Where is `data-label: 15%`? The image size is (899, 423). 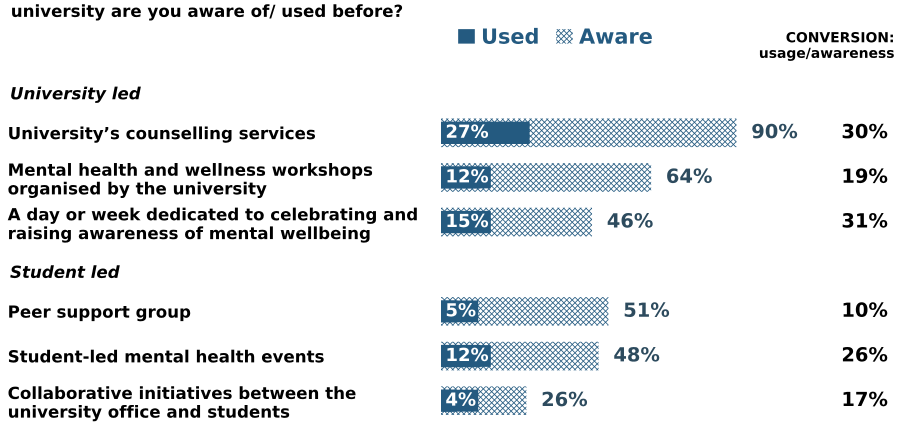
data-label: 15% is located at coordinates (467, 221).